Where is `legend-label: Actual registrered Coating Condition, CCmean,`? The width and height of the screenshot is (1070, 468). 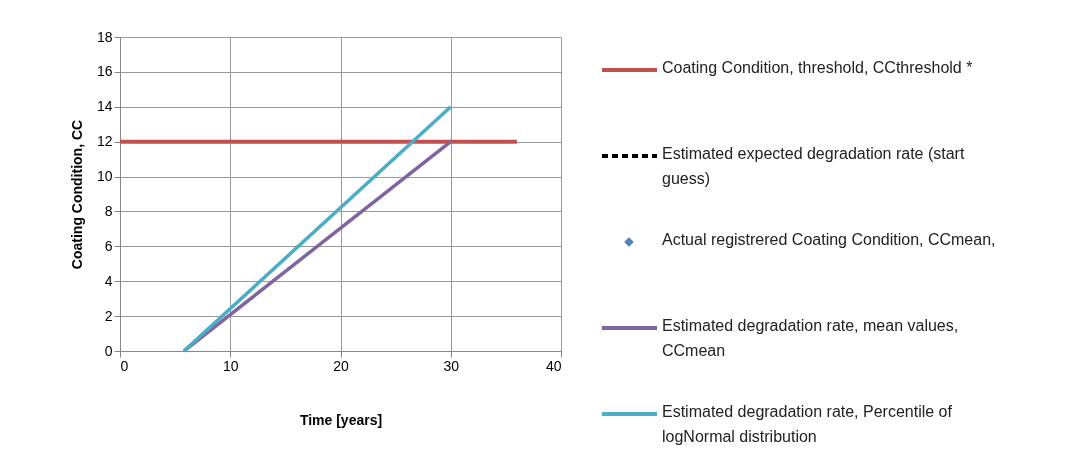
legend-label: Actual registrered Coating Condition, CCmean, is located at coordinates (829, 239).